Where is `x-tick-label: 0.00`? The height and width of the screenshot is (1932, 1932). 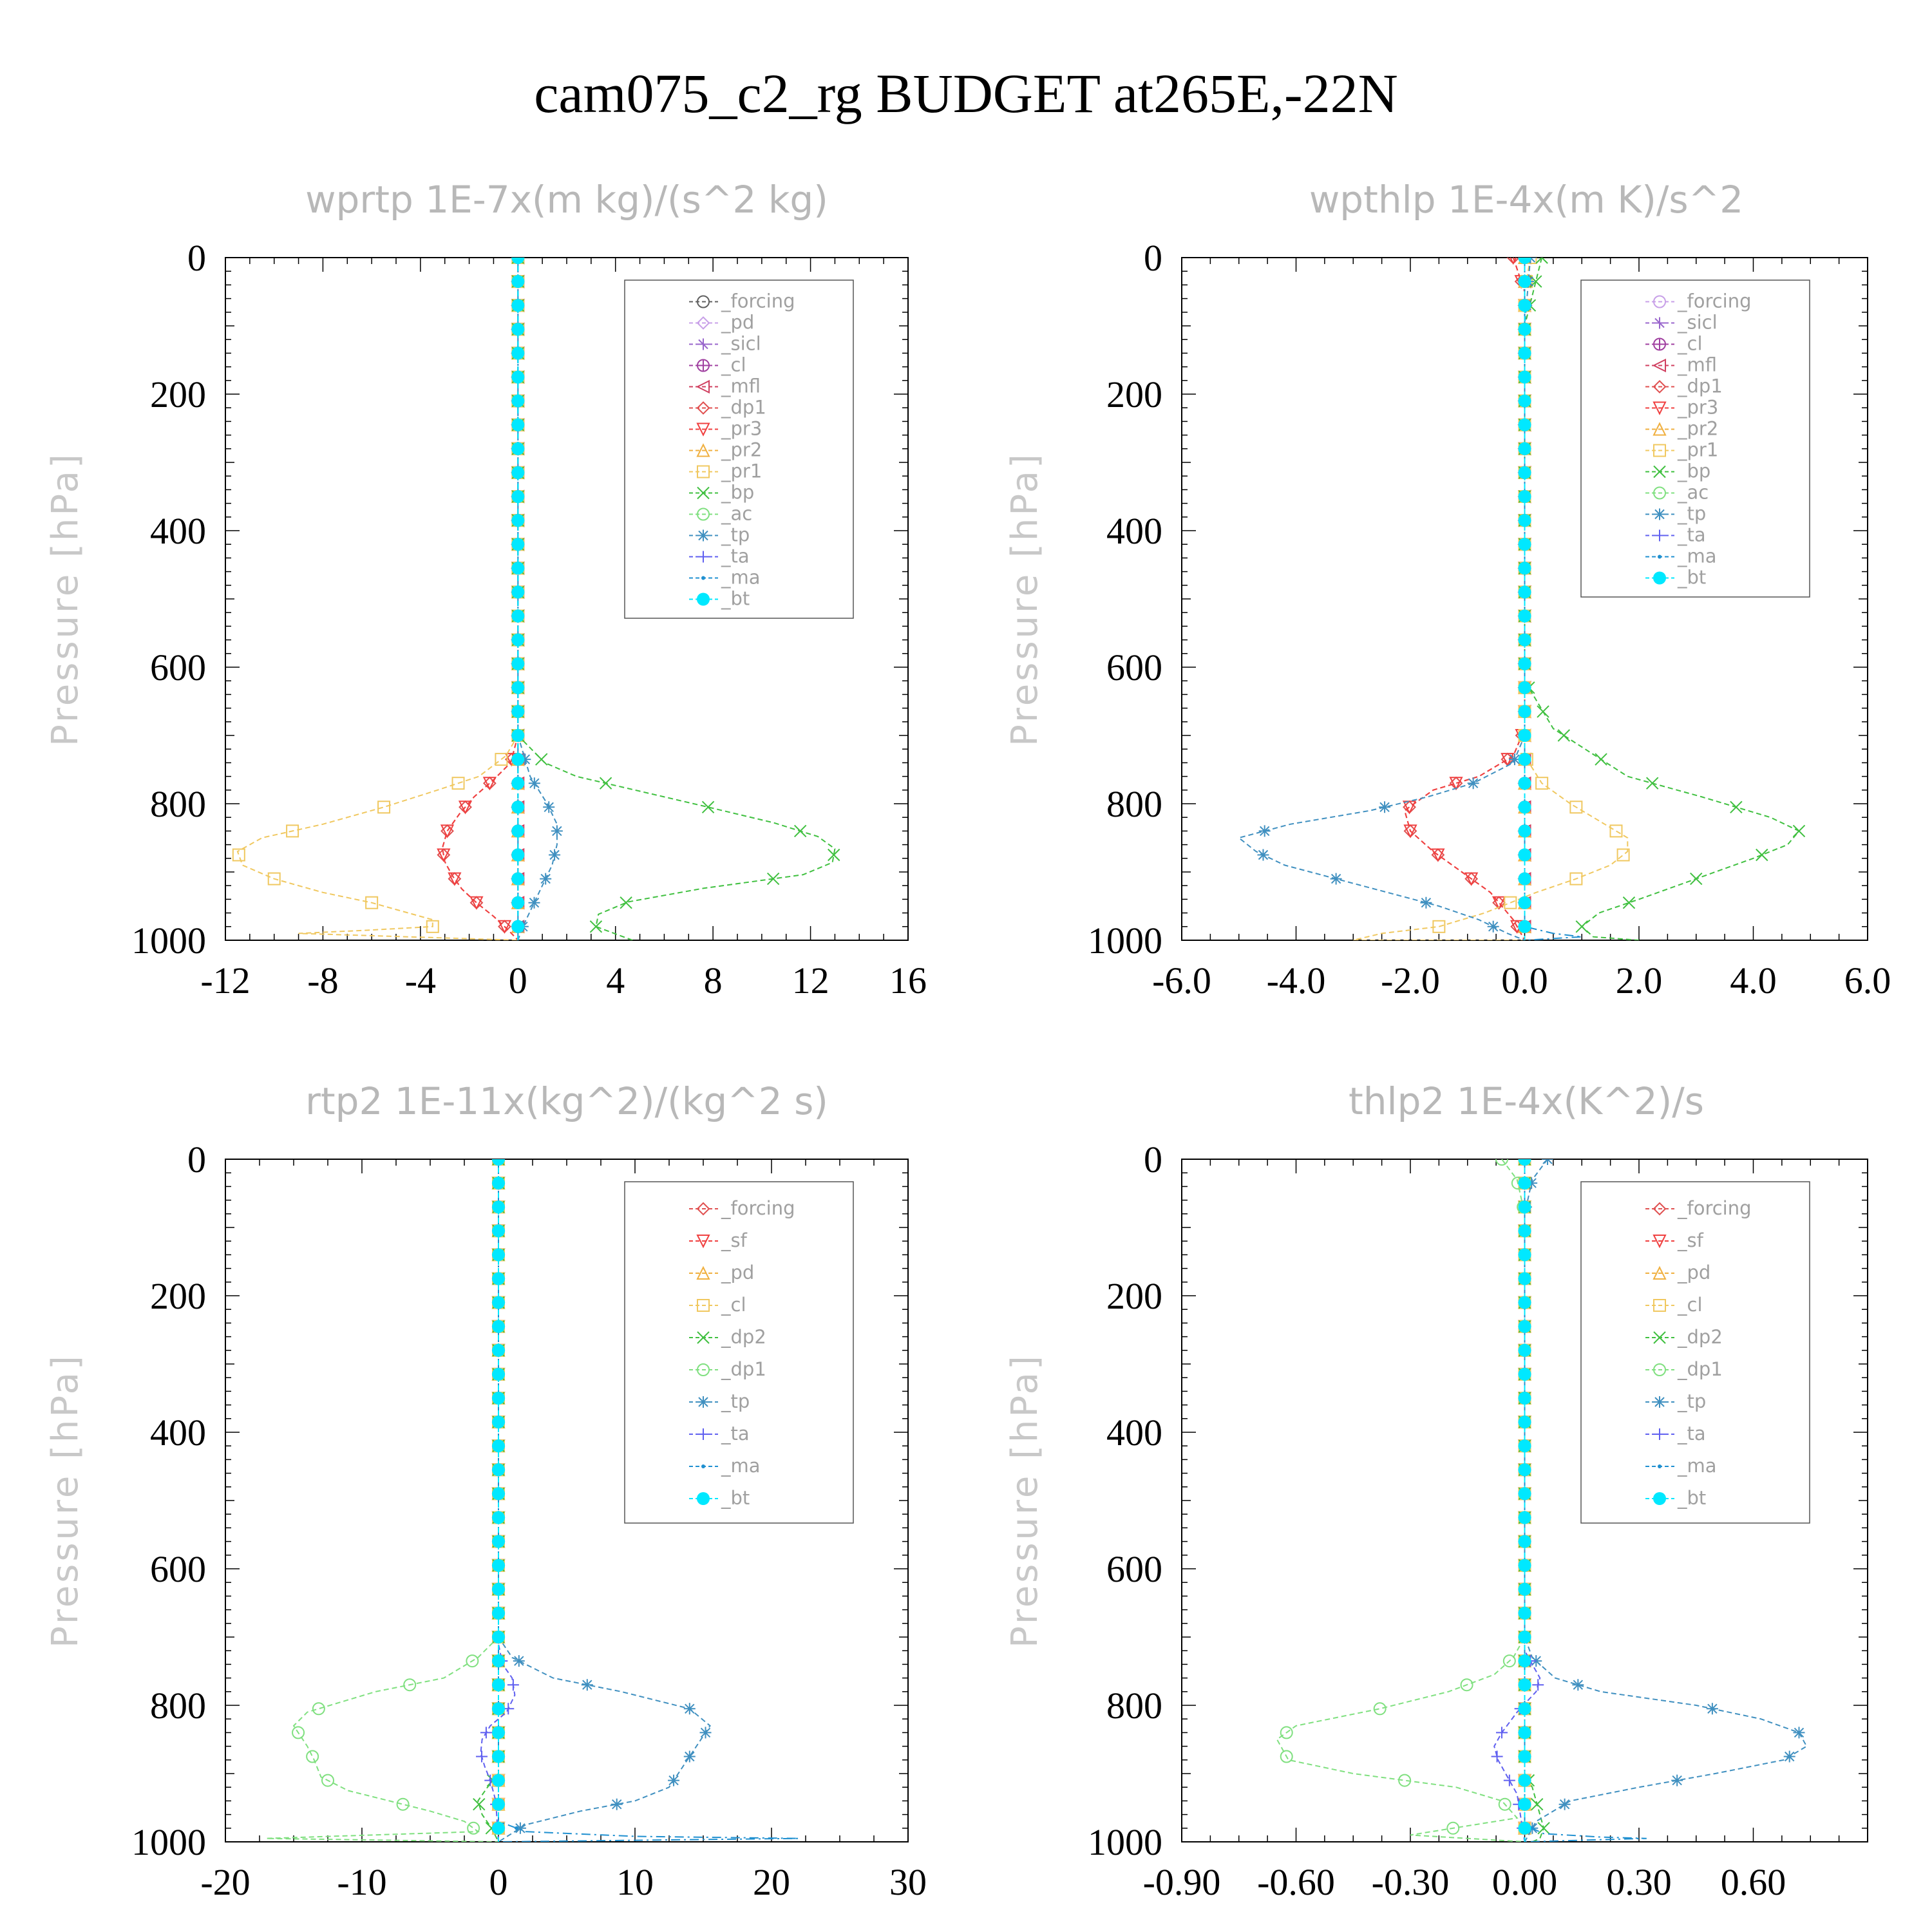
x-tick-label: 0.00 is located at coordinates (1525, 1882).